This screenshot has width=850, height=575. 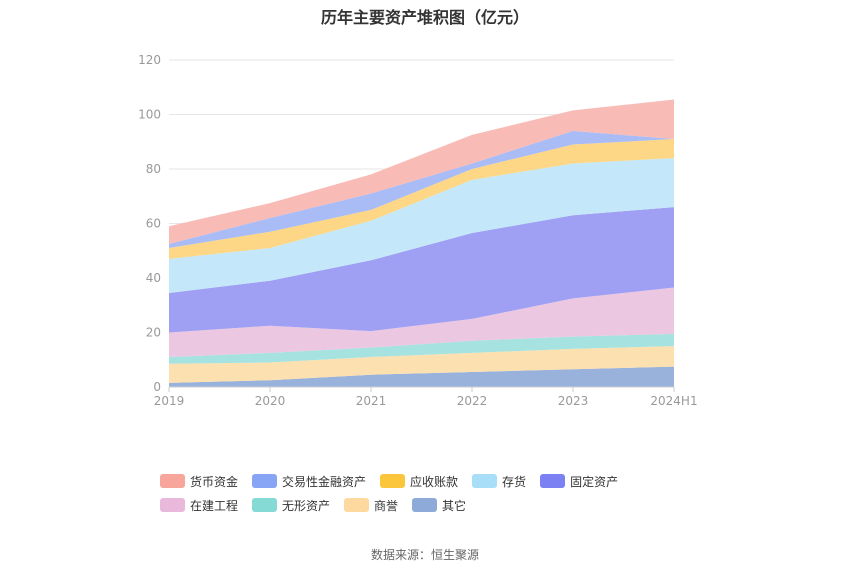 What do you see at coordinates (421, 376) in the screenshot?
I see `area-其它` at bounding box center [421, 376].